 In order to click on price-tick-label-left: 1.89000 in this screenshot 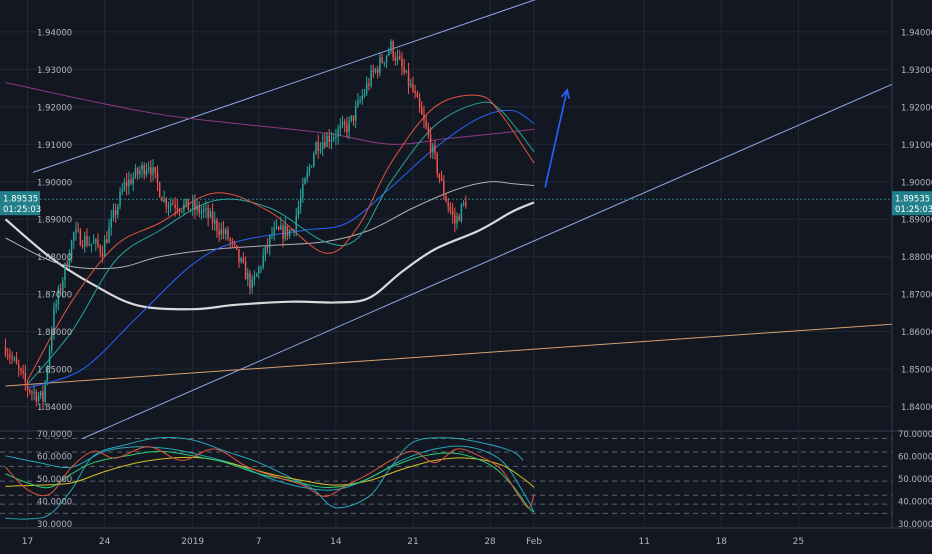, I will do `click(54, 221)`.